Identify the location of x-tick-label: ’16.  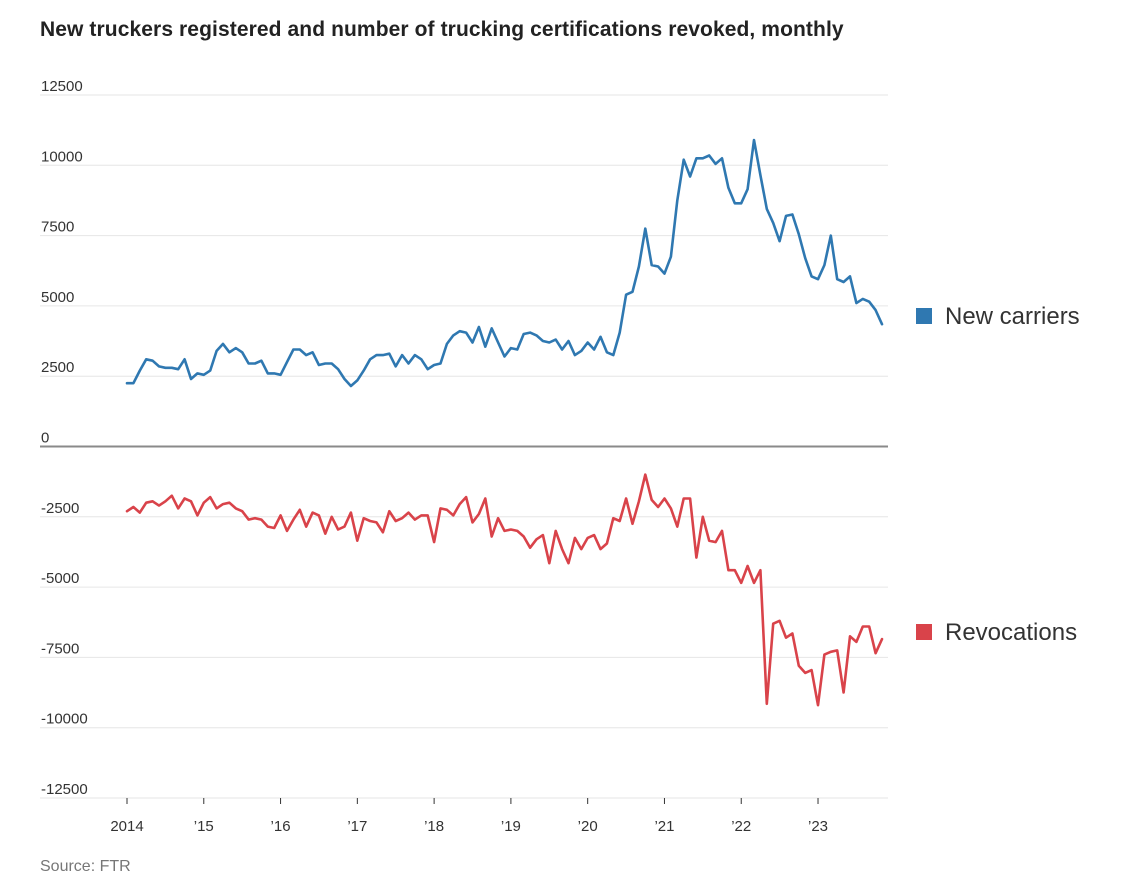
(281, 826).